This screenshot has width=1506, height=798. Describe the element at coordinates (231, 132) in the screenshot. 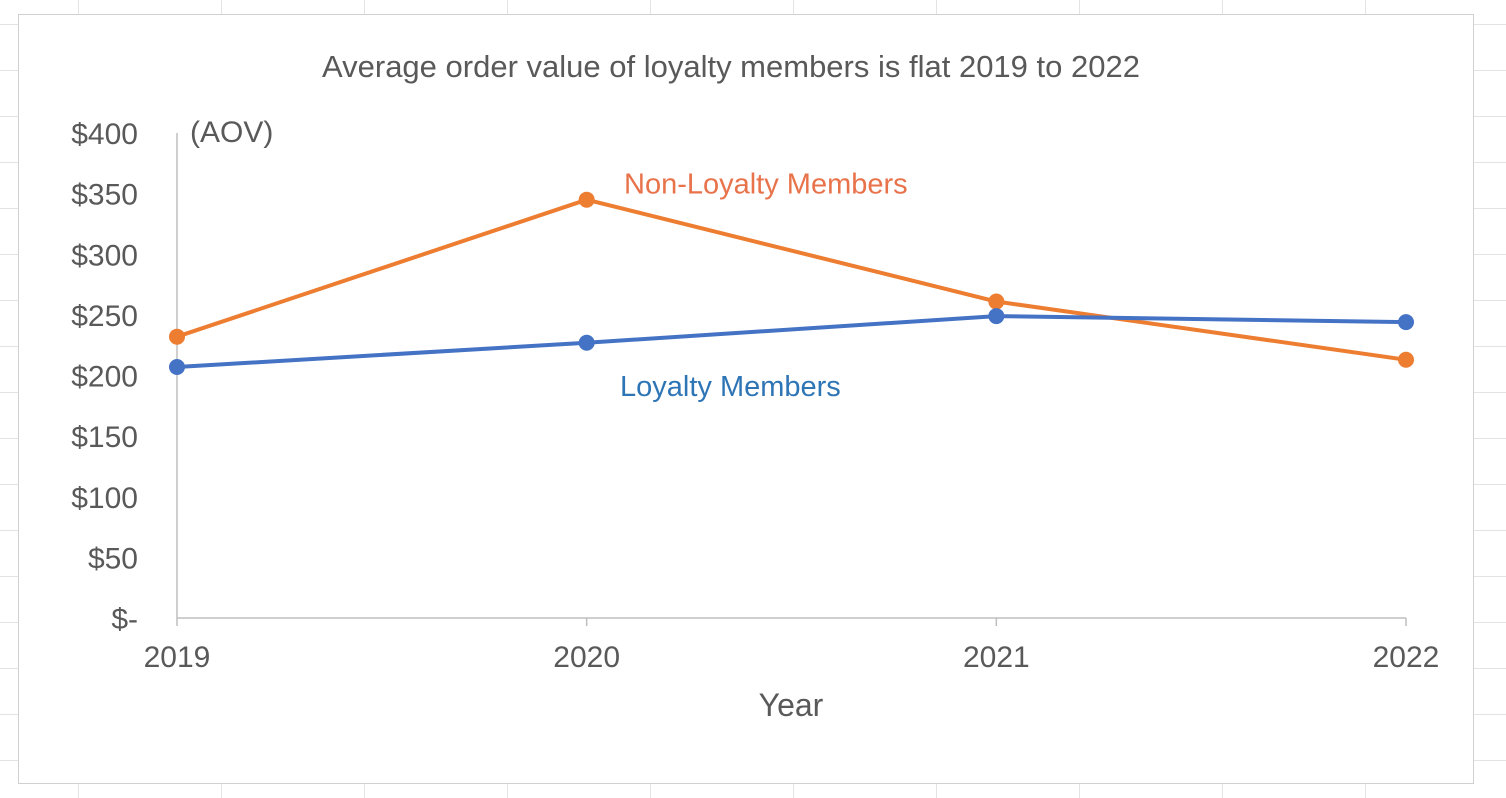

I see `y-axis-unit-label: (AOV)` at that location.